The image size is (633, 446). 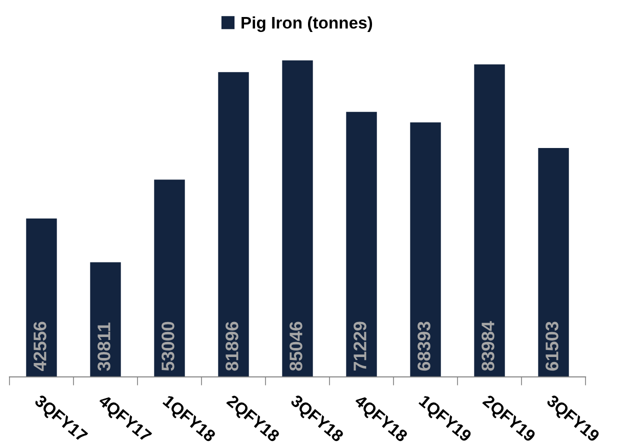 I want to click on data-label: 68393, so click(x=424, y=346).